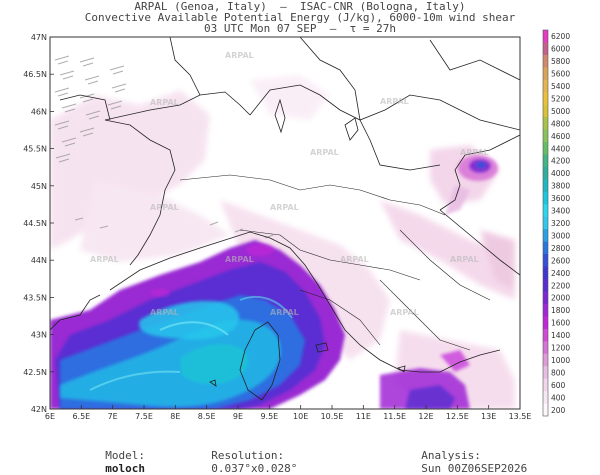 This screenshot has height=475, width=600. I want to click on colorbar-label: 1600, so click(560, 323).